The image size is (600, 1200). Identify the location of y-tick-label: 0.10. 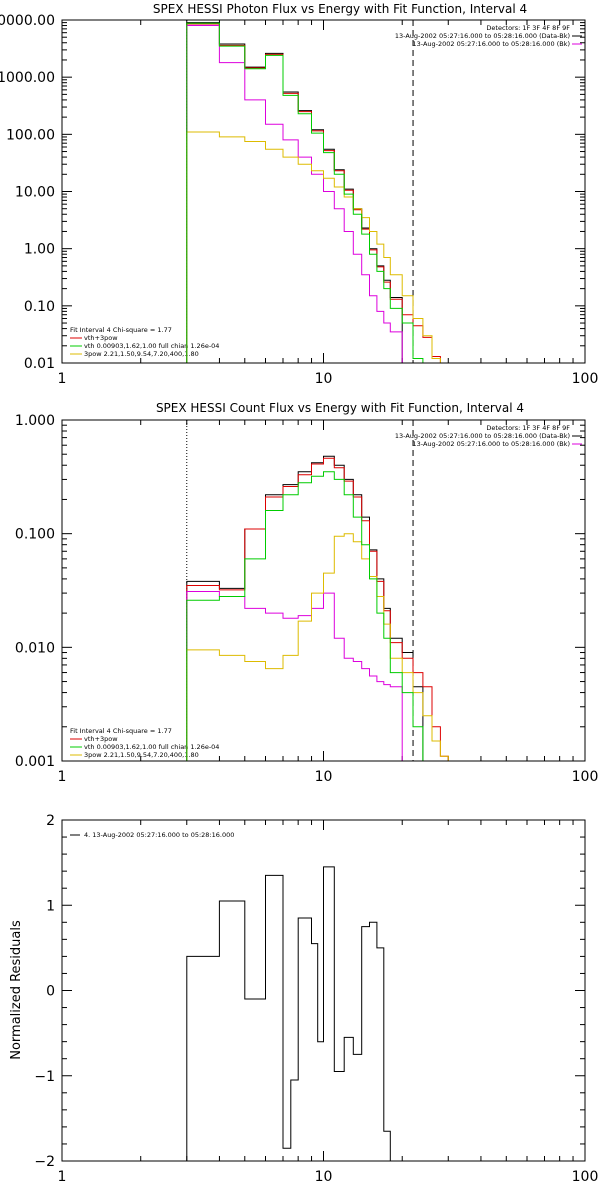
(39, 307).